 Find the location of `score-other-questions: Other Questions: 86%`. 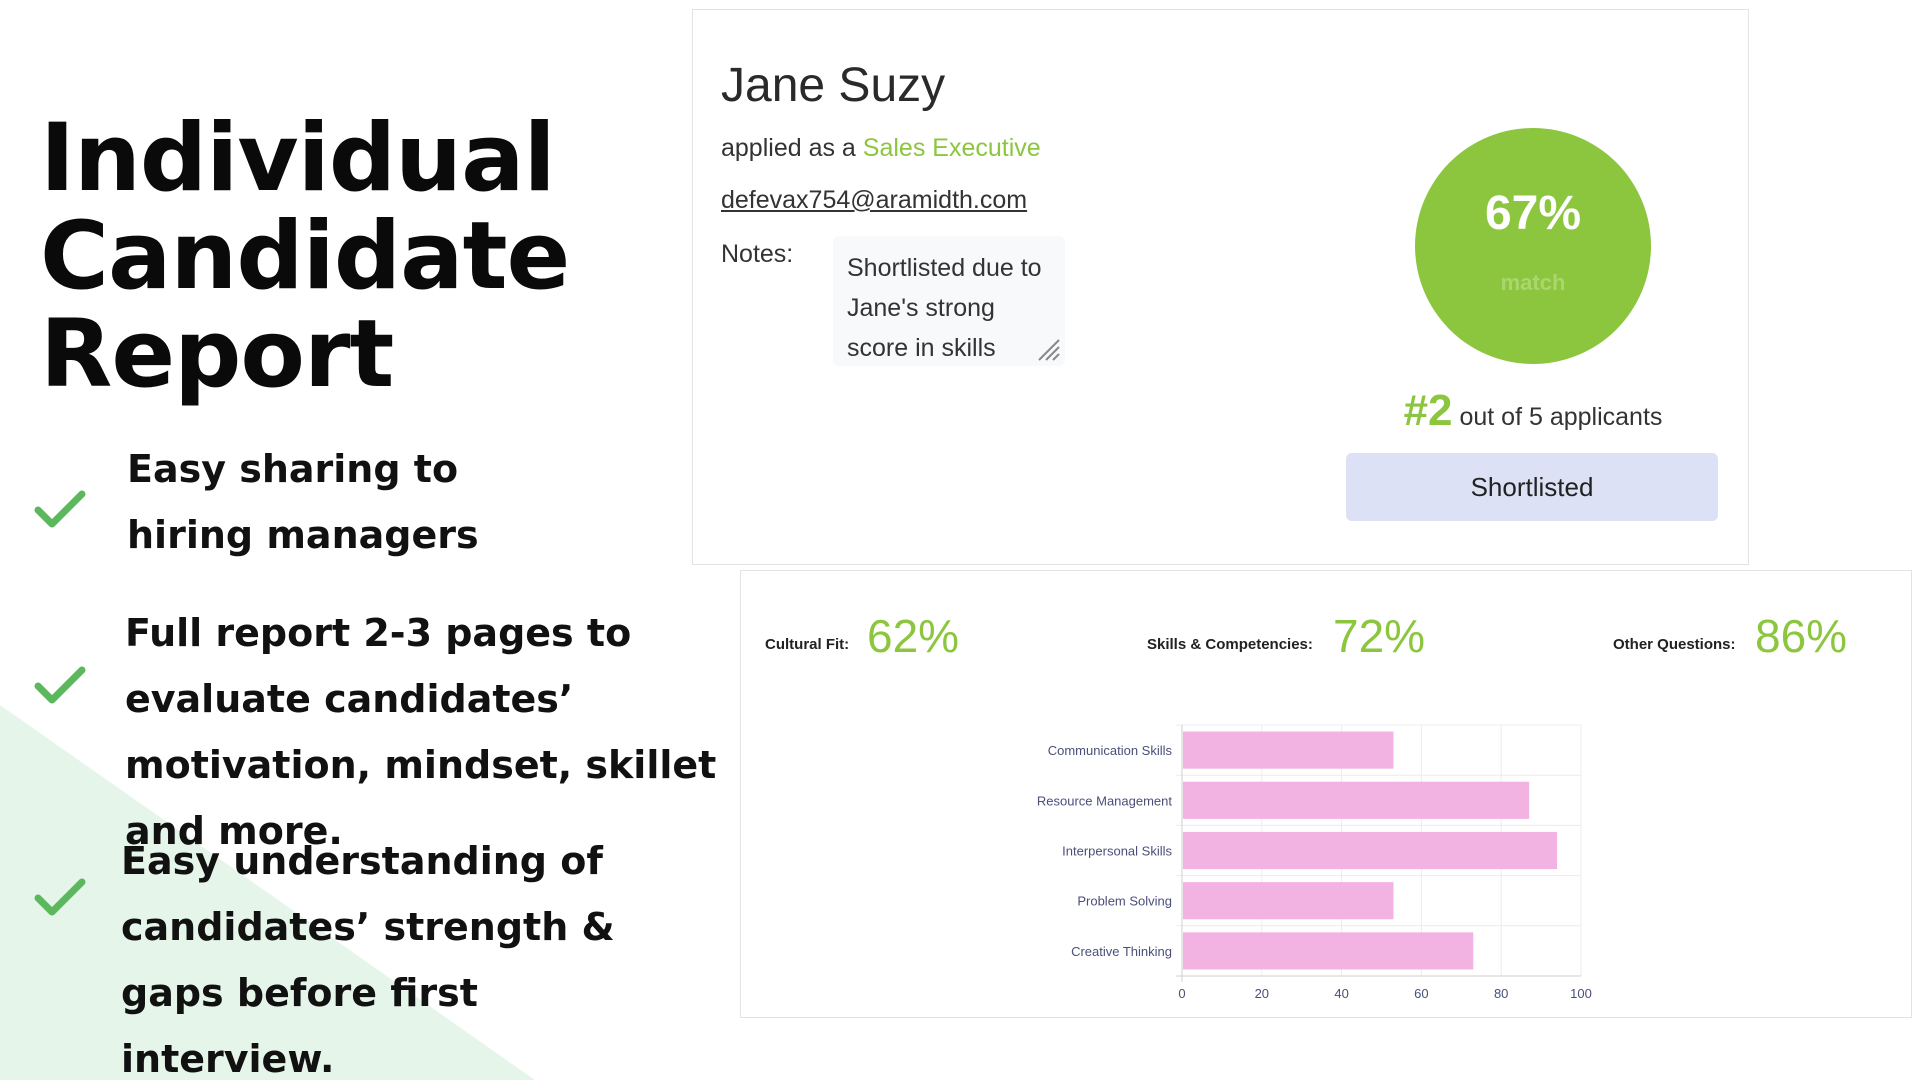

score-other-questions: Other Questions: 86% is located at coordinates (1758, 637).